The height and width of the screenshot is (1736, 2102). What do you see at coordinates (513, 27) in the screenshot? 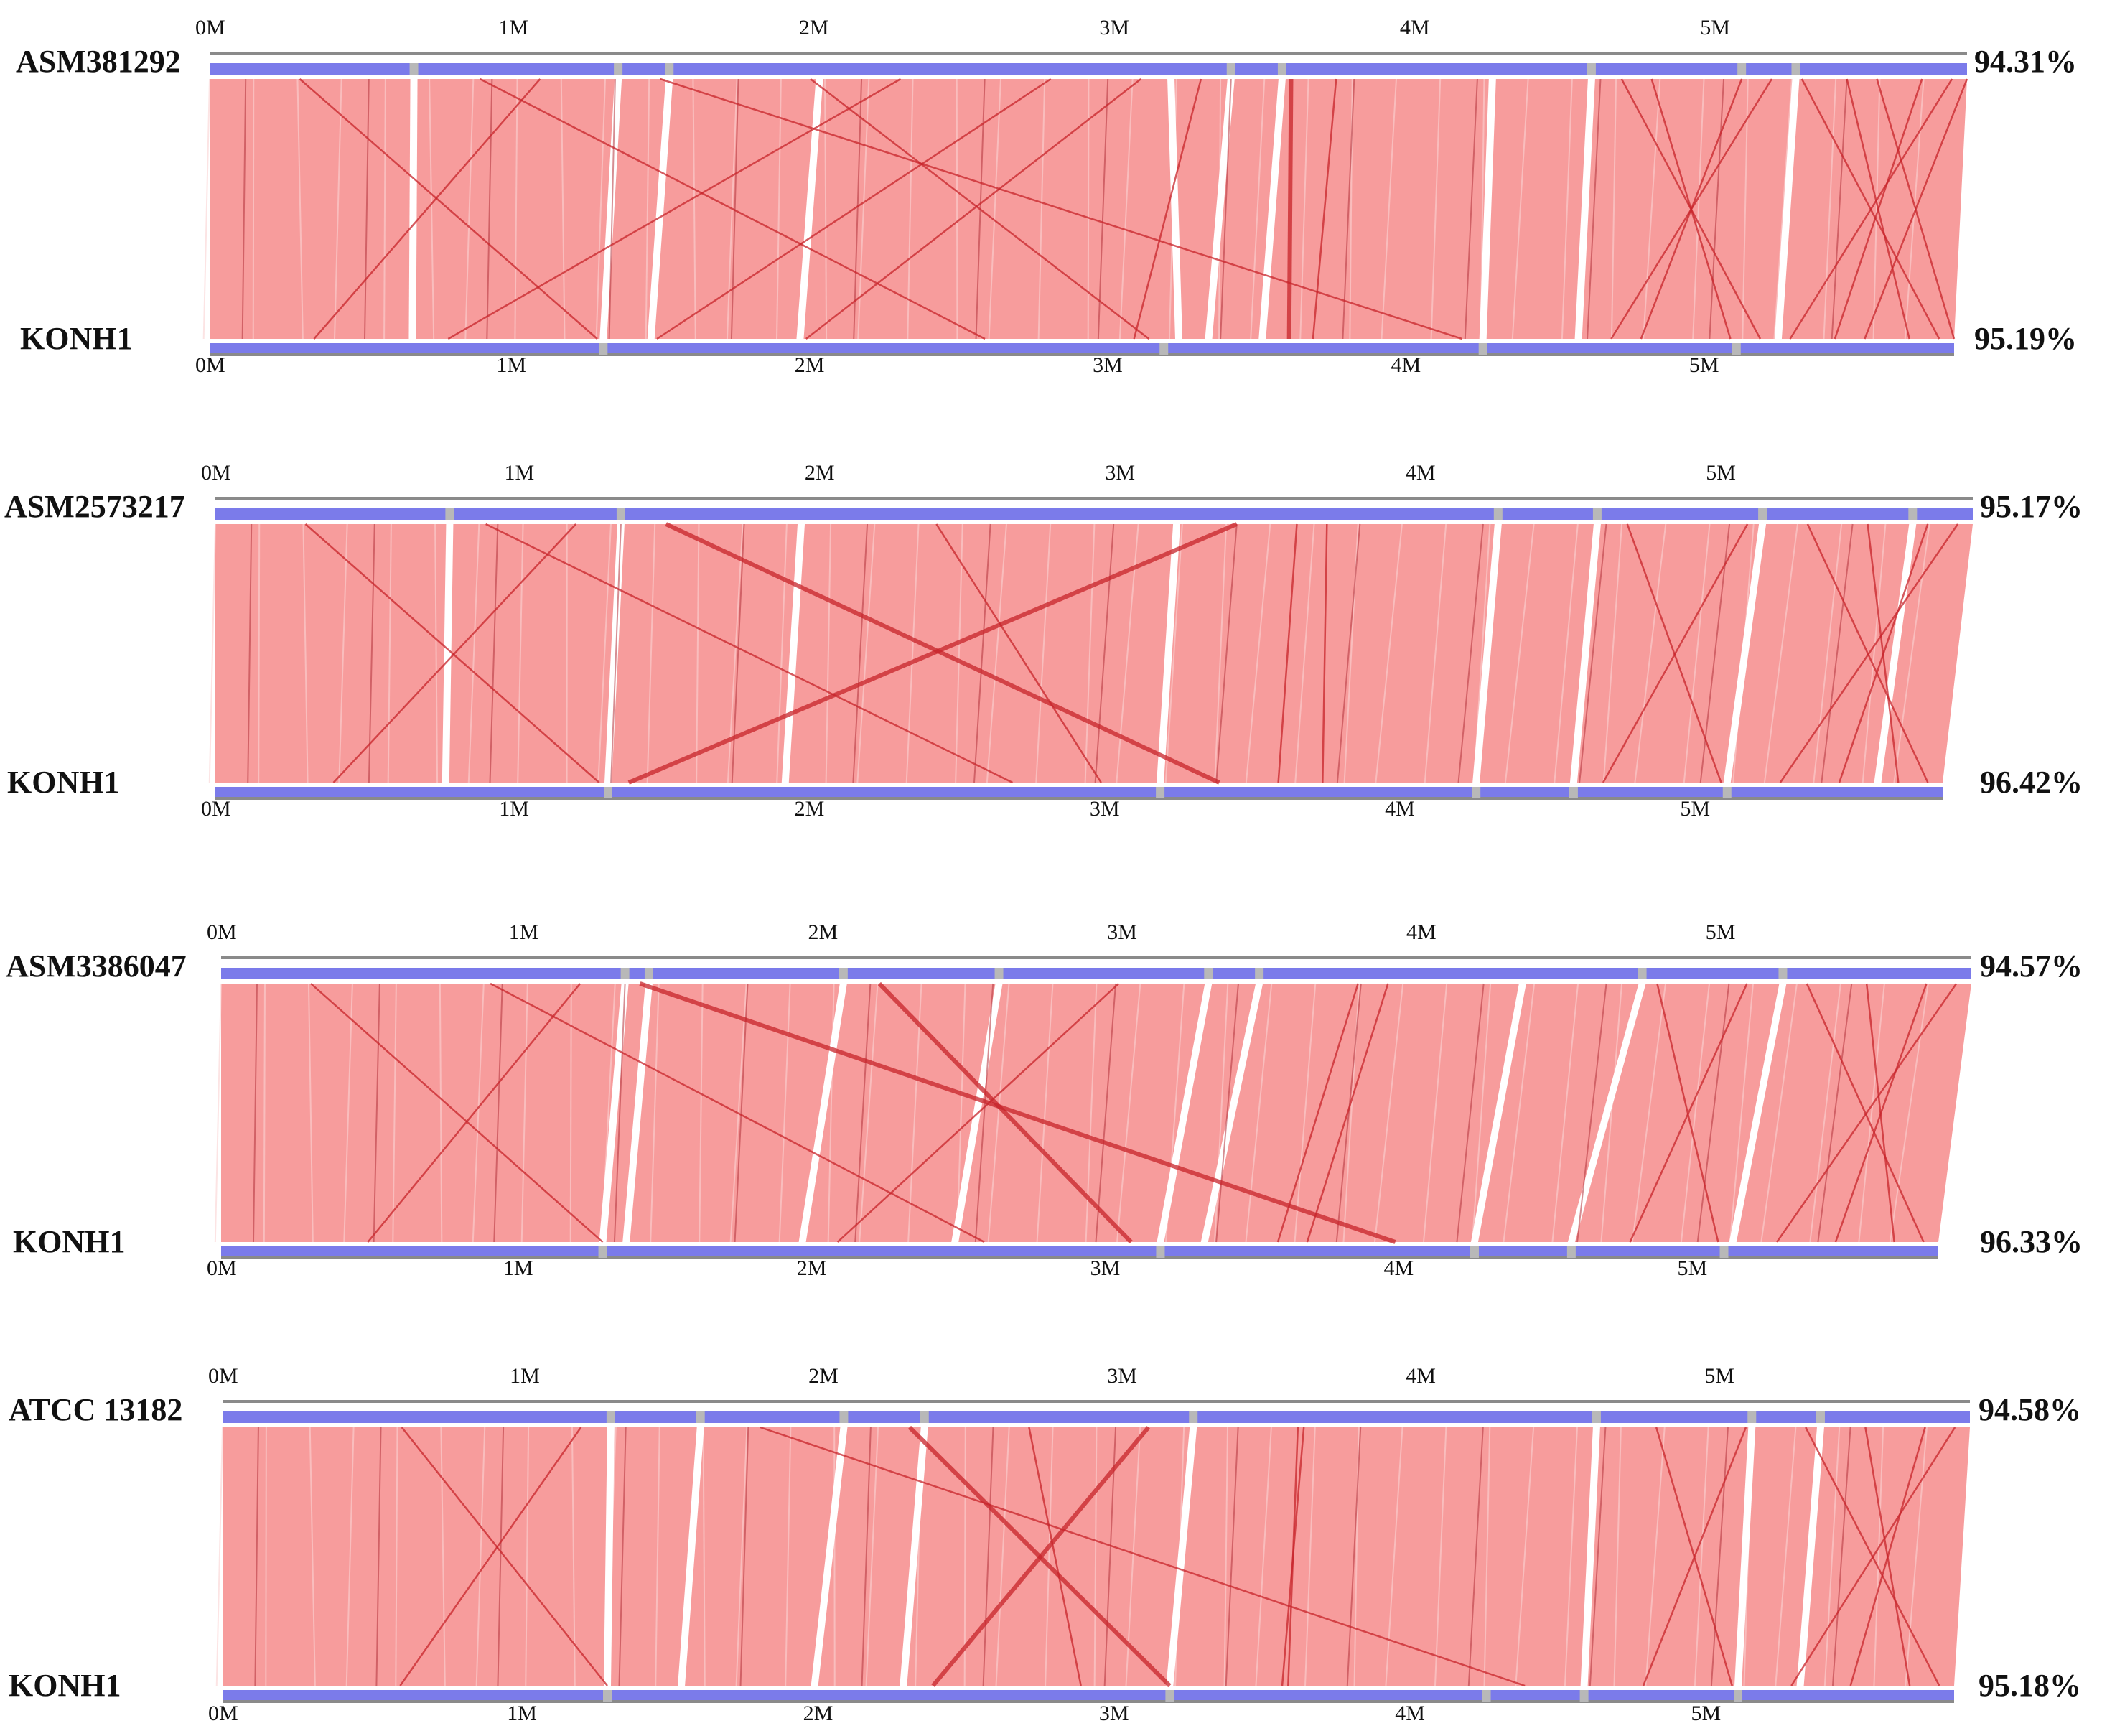
I see `query-tick-label: 1M` at bounding box center [513, 27].